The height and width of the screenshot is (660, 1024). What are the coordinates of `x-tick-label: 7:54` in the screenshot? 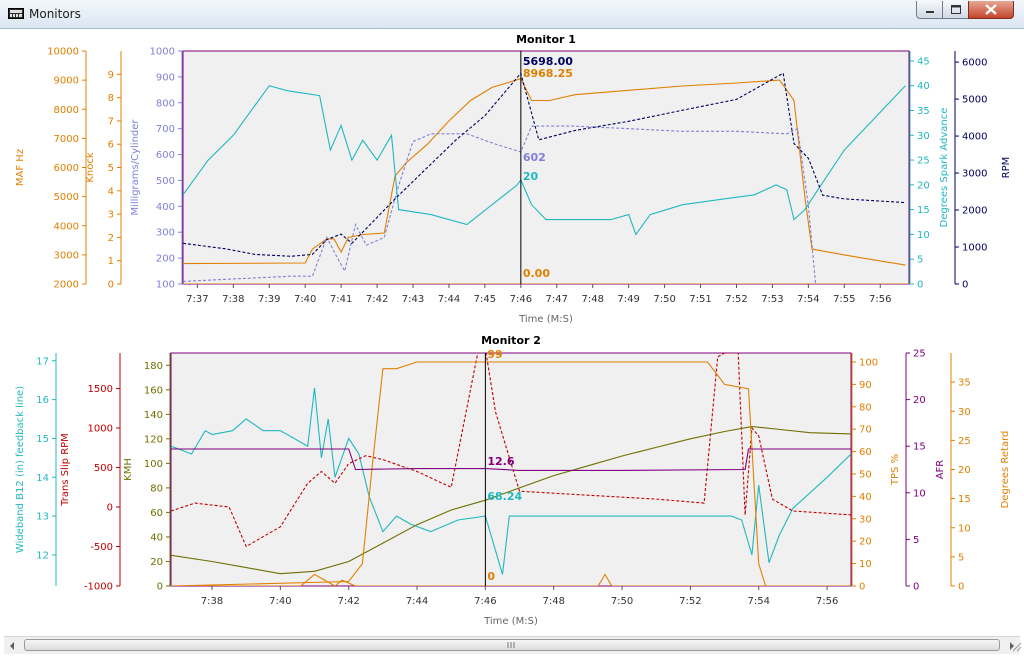 It's located at (759, 601).